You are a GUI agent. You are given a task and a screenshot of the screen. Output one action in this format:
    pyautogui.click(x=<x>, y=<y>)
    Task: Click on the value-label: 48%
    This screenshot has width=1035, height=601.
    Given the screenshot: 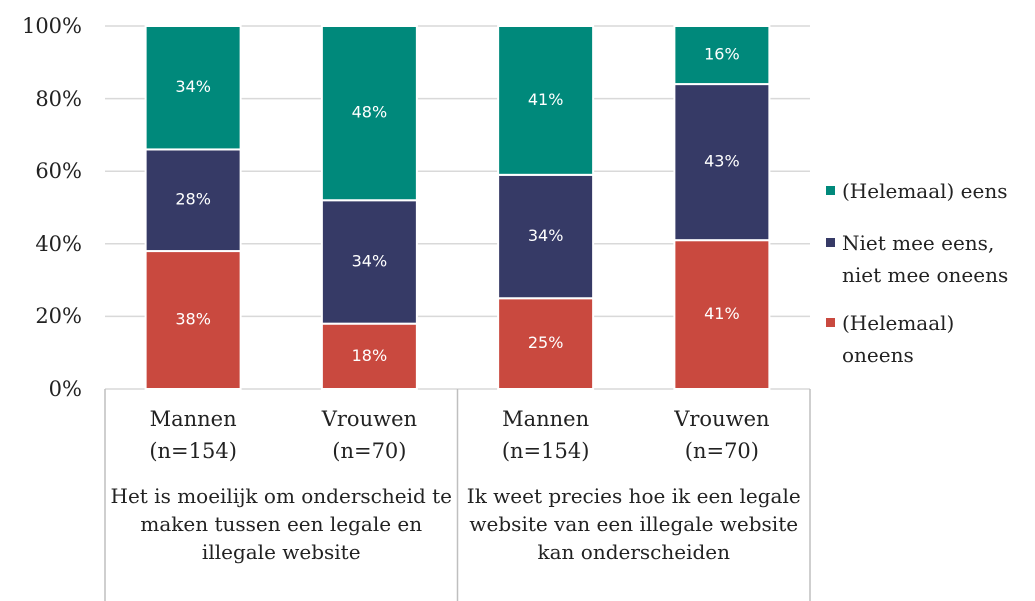 What is the action you would take?
    pyautogui.click(x=370, y=112)
    